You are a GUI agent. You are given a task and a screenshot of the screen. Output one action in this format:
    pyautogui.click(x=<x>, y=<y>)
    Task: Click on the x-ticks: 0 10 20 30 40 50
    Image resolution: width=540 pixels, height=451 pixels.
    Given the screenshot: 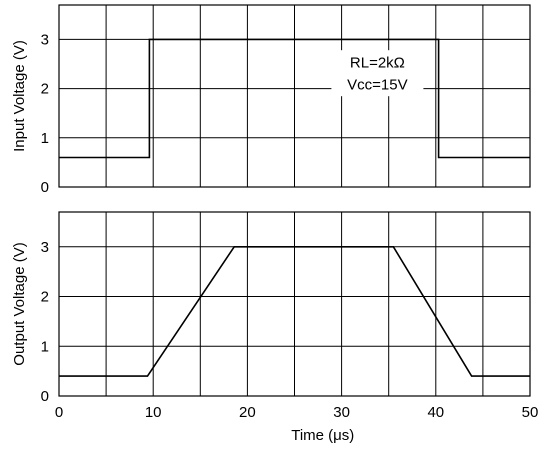 What is the action you would take?
    pyautogui.click(x=297, y=412)
    